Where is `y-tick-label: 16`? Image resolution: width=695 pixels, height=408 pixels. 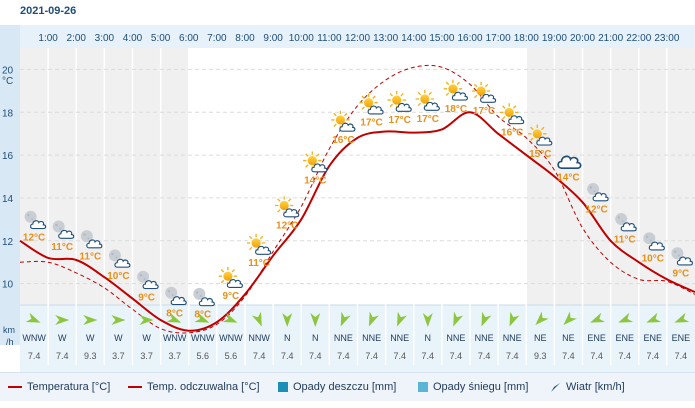
y-tick-label: 16 is located at coordinates (8, 156).